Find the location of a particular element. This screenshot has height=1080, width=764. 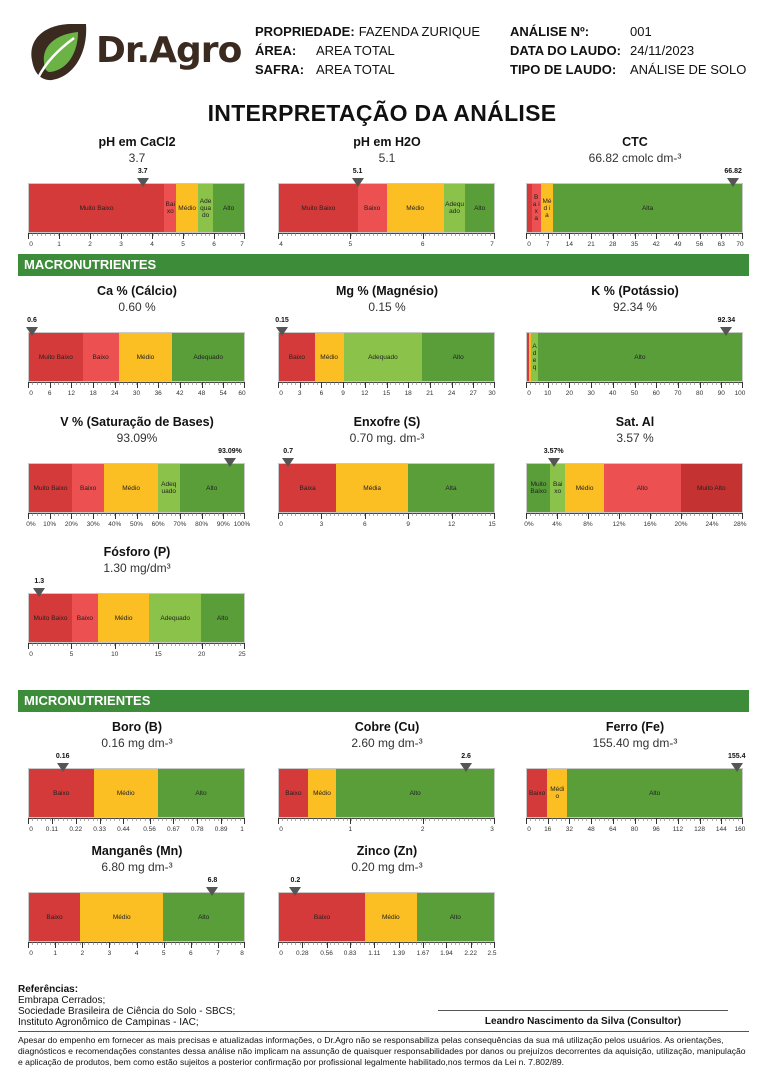

gauge-segment: Muito Baixo is located at coordinates (50, 618).